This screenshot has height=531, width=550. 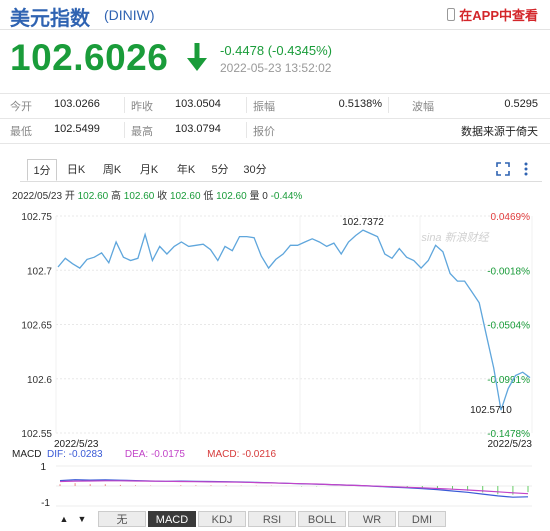 I want to click on header: 美元指数 (DINIW) 在APP中查看, so click(x=275, y=15).